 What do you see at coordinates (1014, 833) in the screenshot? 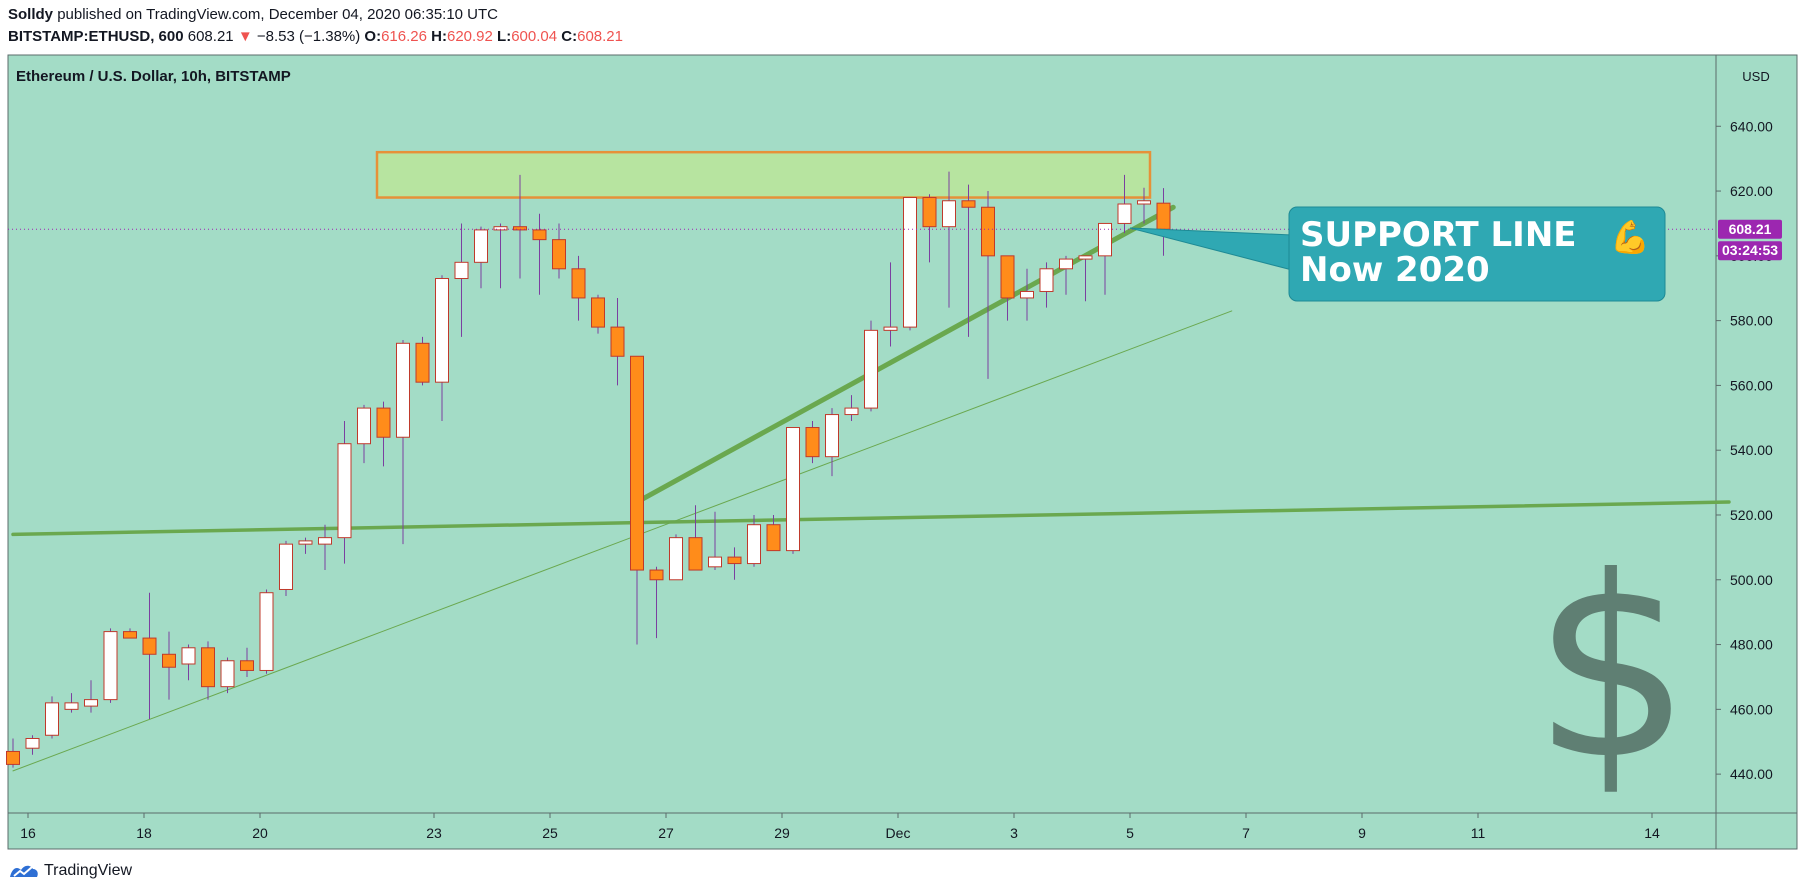
I see `x-tick-label: 3` at bounding box center [1014, 833].